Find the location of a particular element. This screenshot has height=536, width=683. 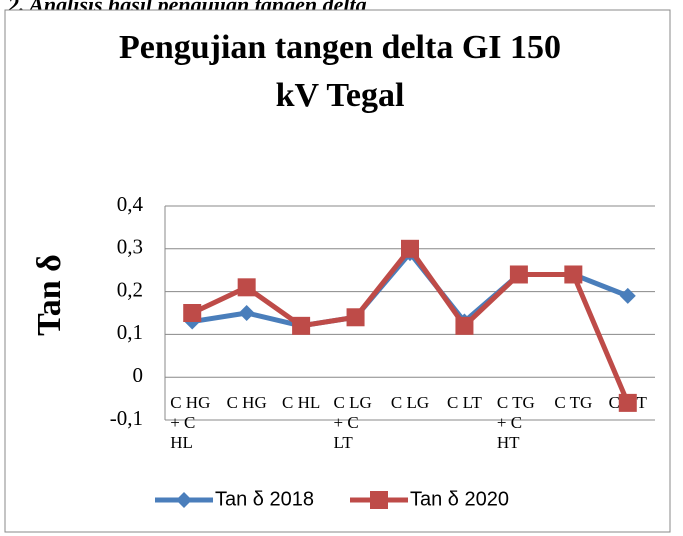

legend-label: Tan δ 2020 is located at coordinates (459, 499).